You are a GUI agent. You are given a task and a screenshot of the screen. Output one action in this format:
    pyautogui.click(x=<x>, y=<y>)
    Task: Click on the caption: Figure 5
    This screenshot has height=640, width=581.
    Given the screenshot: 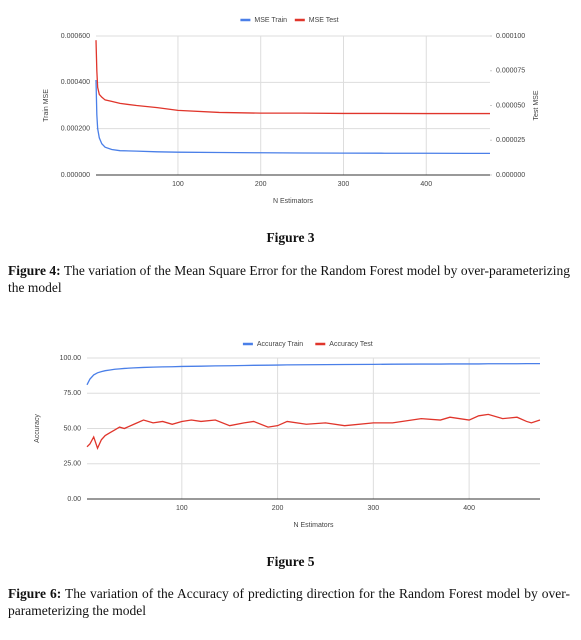 What is the action you would take?
    pyautogui.click(x=290, y=561)
    